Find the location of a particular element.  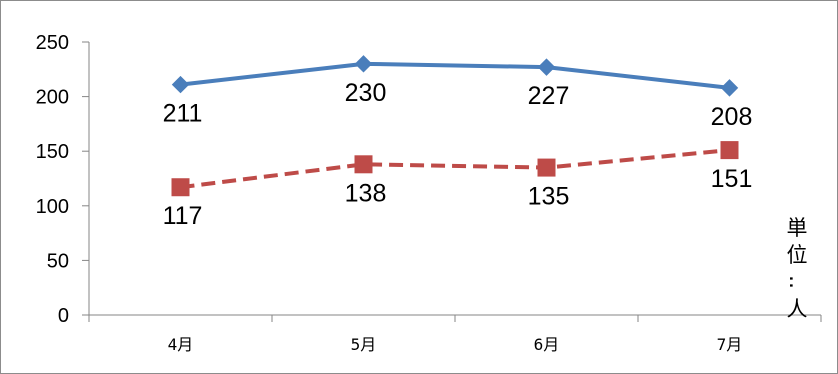

y-tick-label: 250 is located at coordinates (52, 43).